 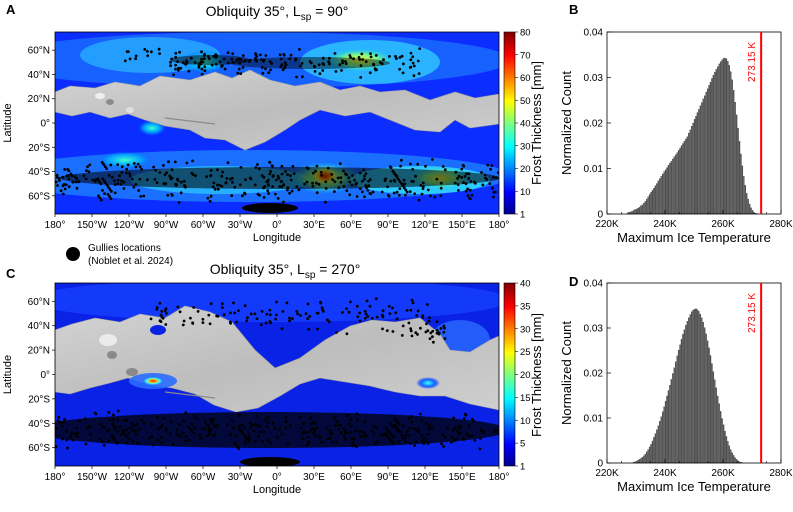 What do you see at coordinates (509, 123) in the screenshot?
I see `colorbar-a-gradient` at bounding box center [509, 123].